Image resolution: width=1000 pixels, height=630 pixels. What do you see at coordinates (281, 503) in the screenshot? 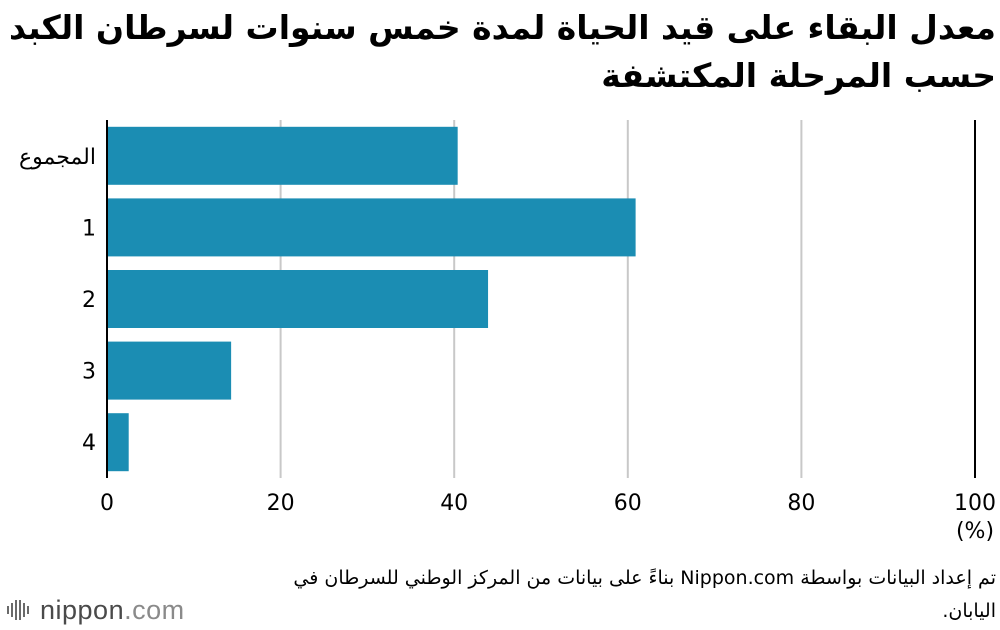
I see `x-tick-label: 20` at bounding box center [281, 503].